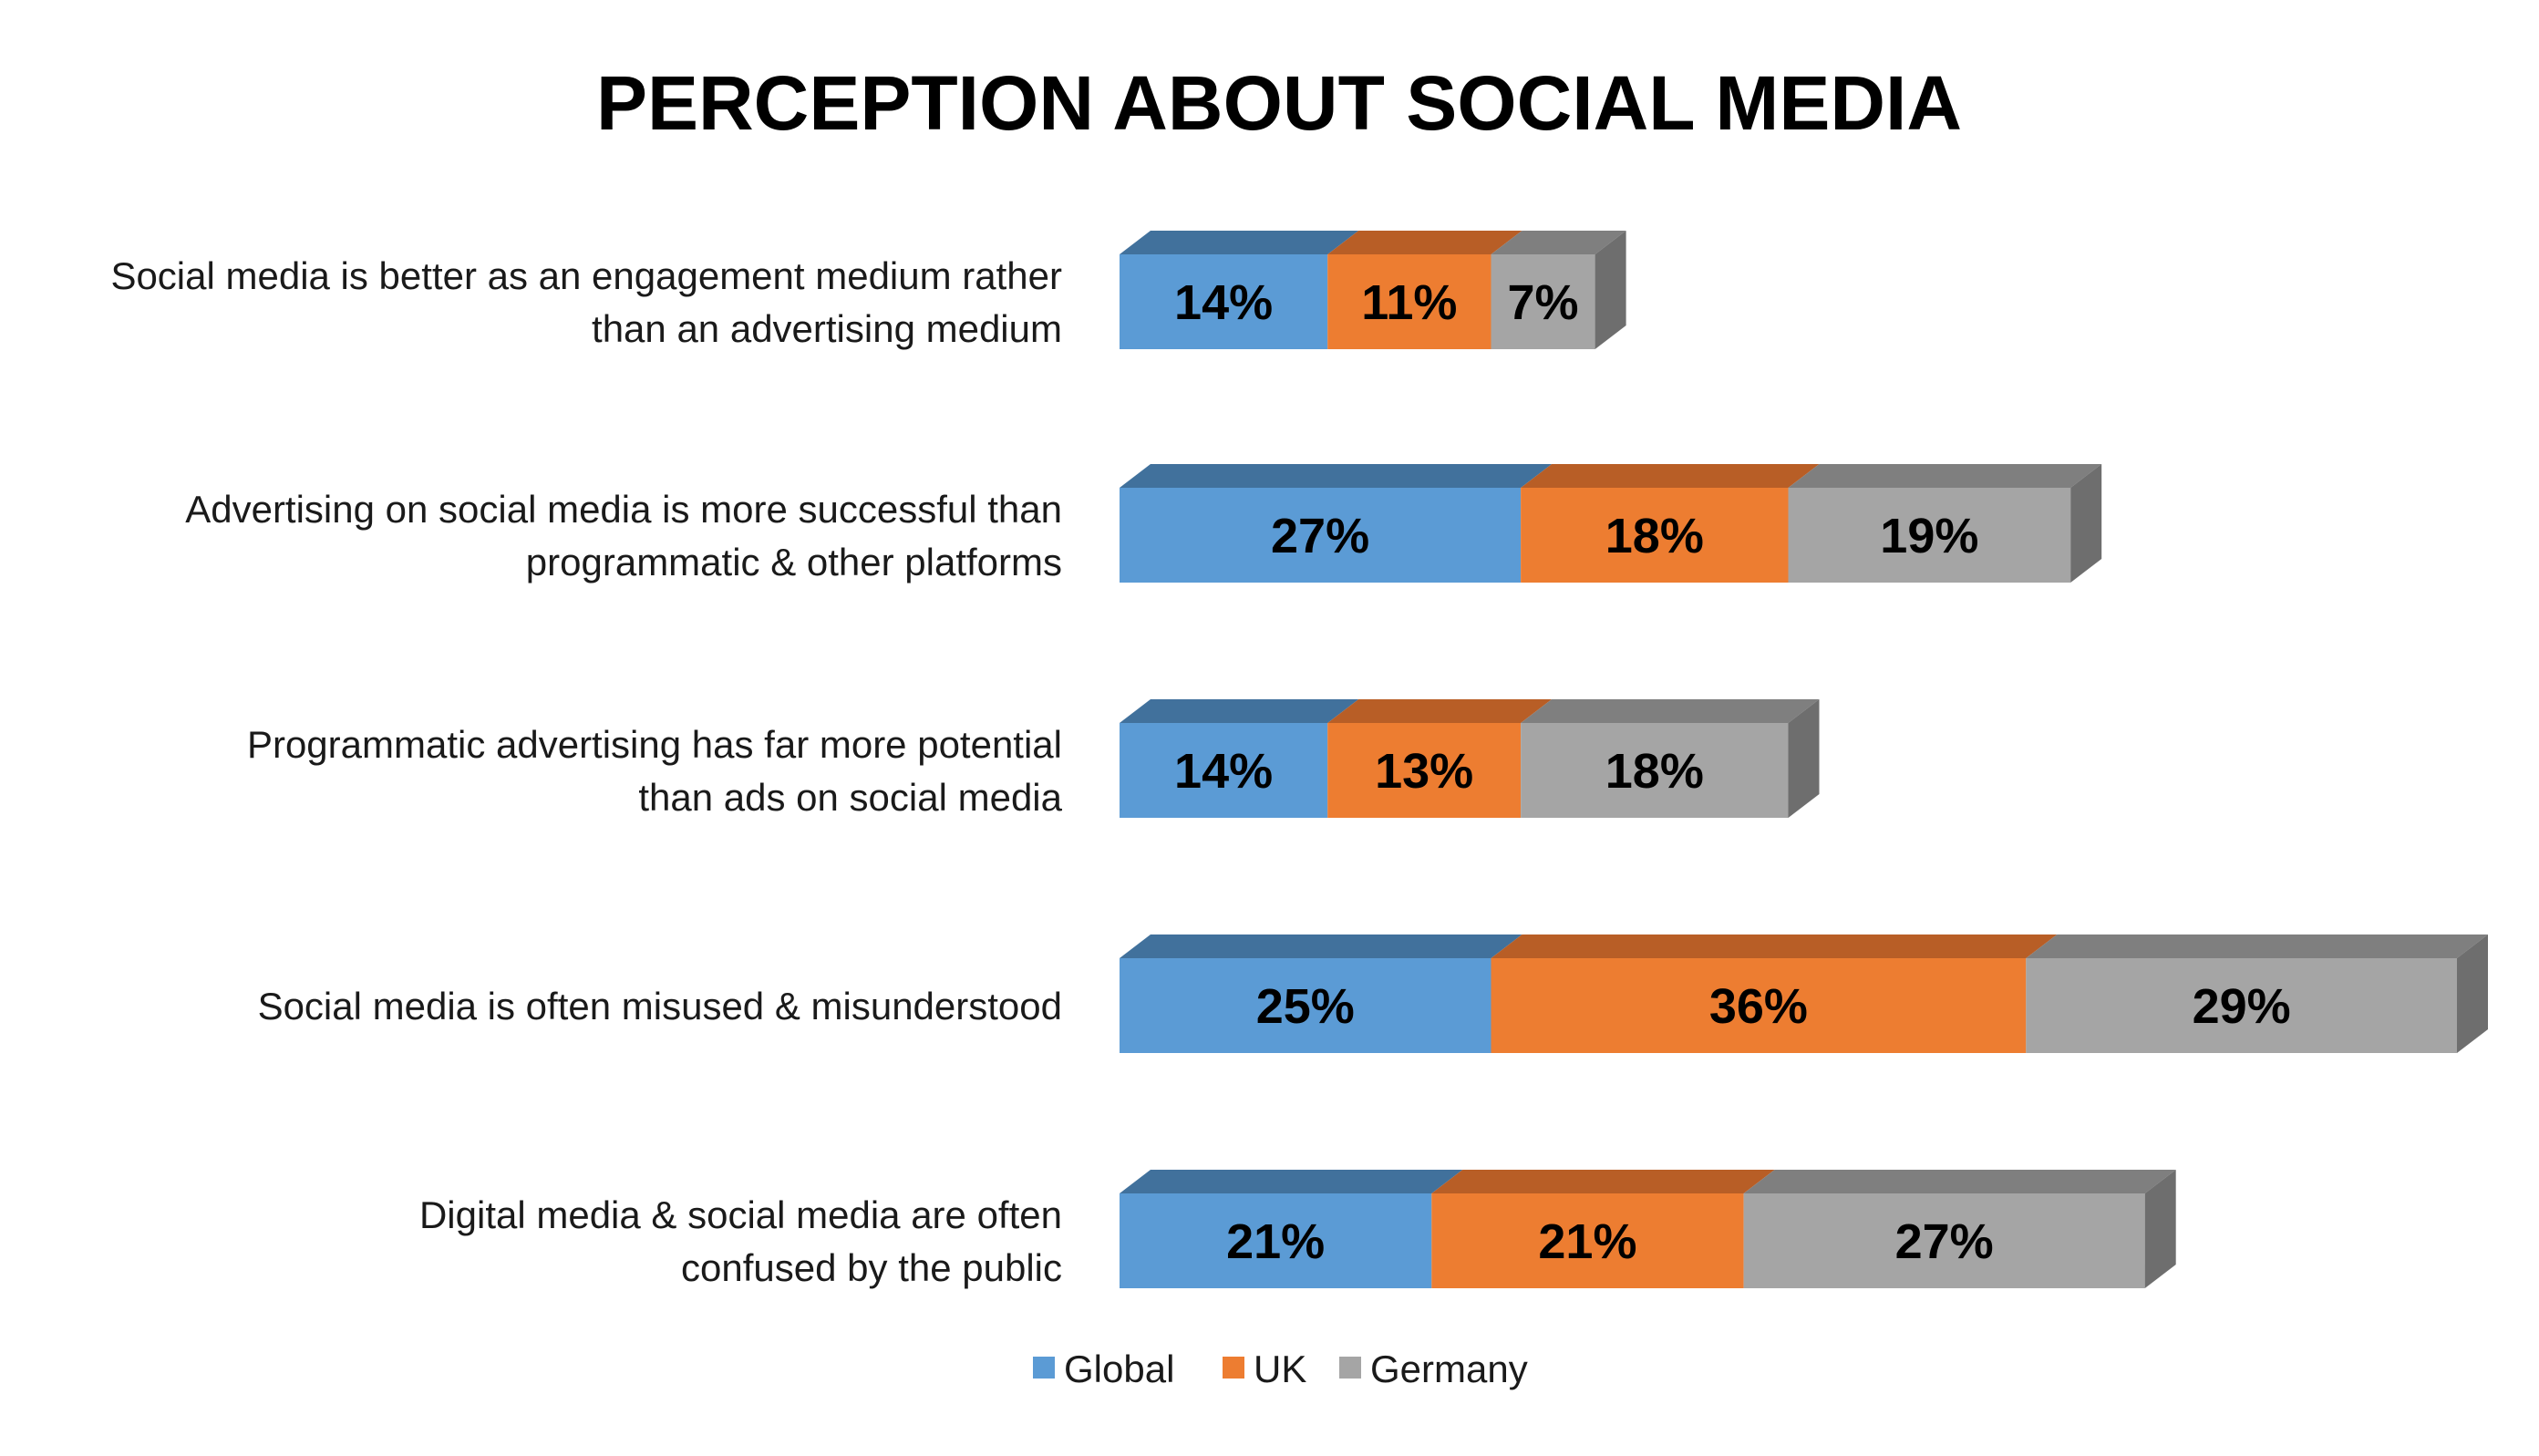 The image size is (2539, 1456). I want to click on bar-germany-4-top, so click(2257, 947).